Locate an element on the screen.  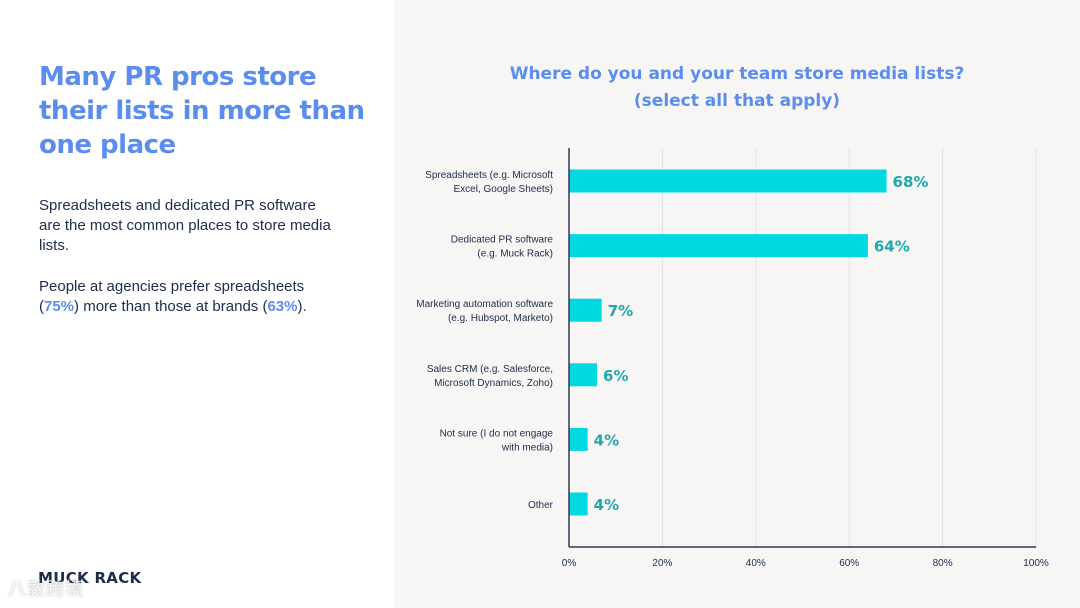
category-label: (e.g. Hubspot, Marketo) is located at coordinates (500, 318).